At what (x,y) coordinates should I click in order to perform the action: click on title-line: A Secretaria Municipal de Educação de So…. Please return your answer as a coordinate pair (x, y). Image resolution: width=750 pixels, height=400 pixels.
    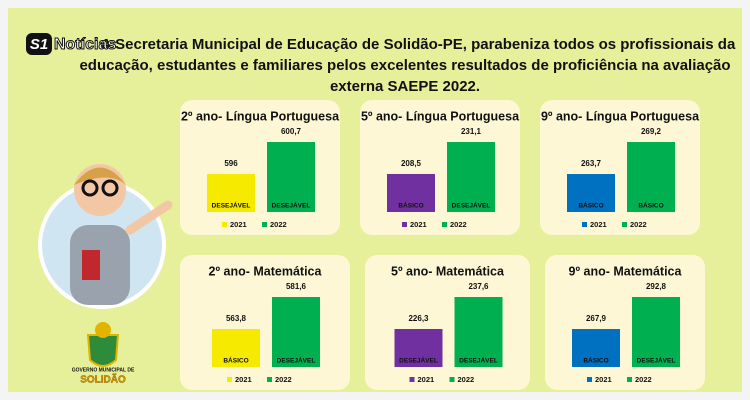
    Looking at the image, I should click on (418, 44).